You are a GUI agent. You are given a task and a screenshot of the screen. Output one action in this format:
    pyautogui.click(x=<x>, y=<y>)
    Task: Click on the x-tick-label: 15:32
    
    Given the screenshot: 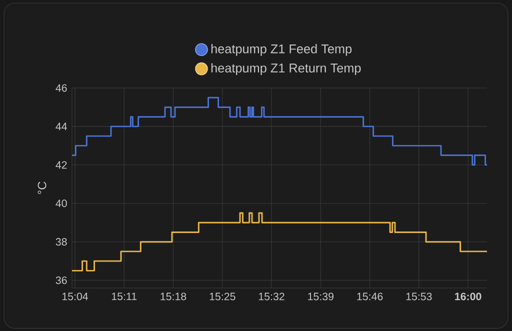 What is the action you would take?
    pyautogui.click(x=271, y=296)
    